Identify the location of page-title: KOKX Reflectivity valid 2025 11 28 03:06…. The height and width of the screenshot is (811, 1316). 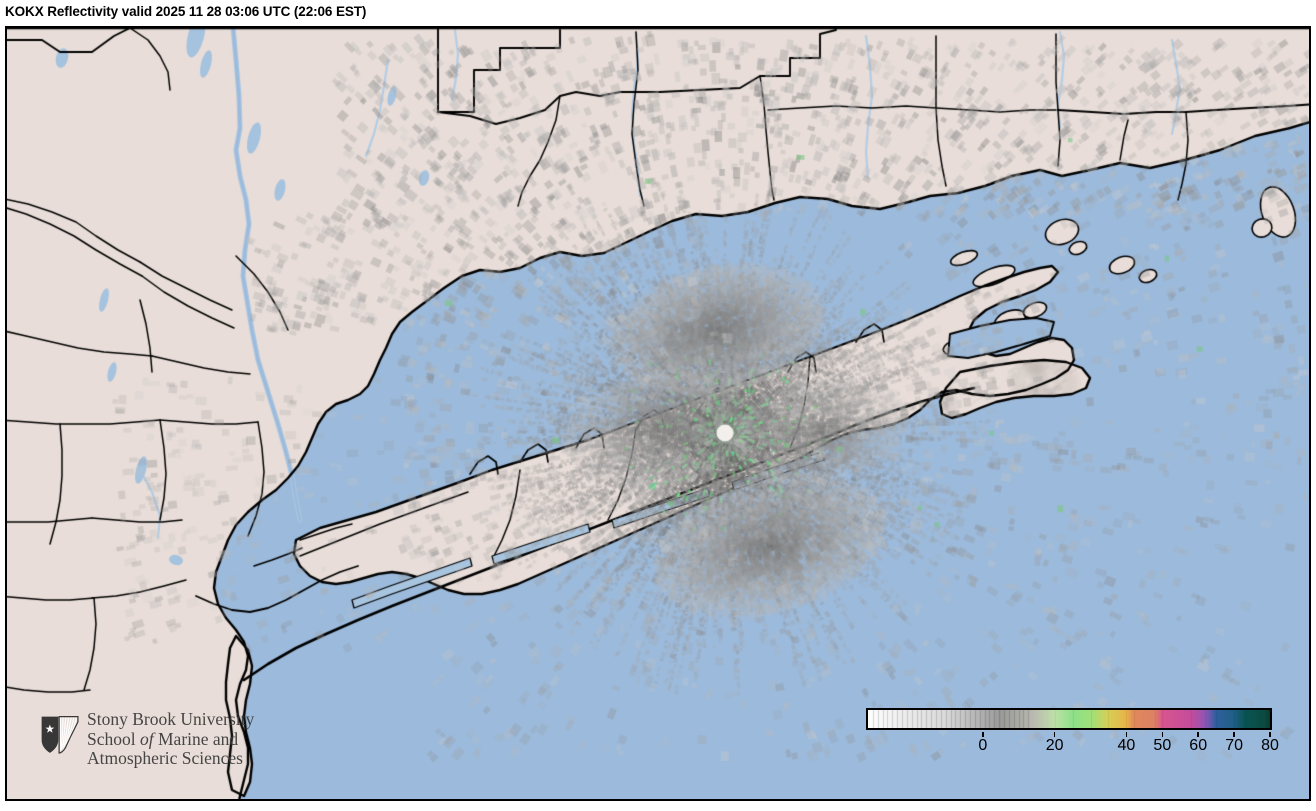
(186, 11).